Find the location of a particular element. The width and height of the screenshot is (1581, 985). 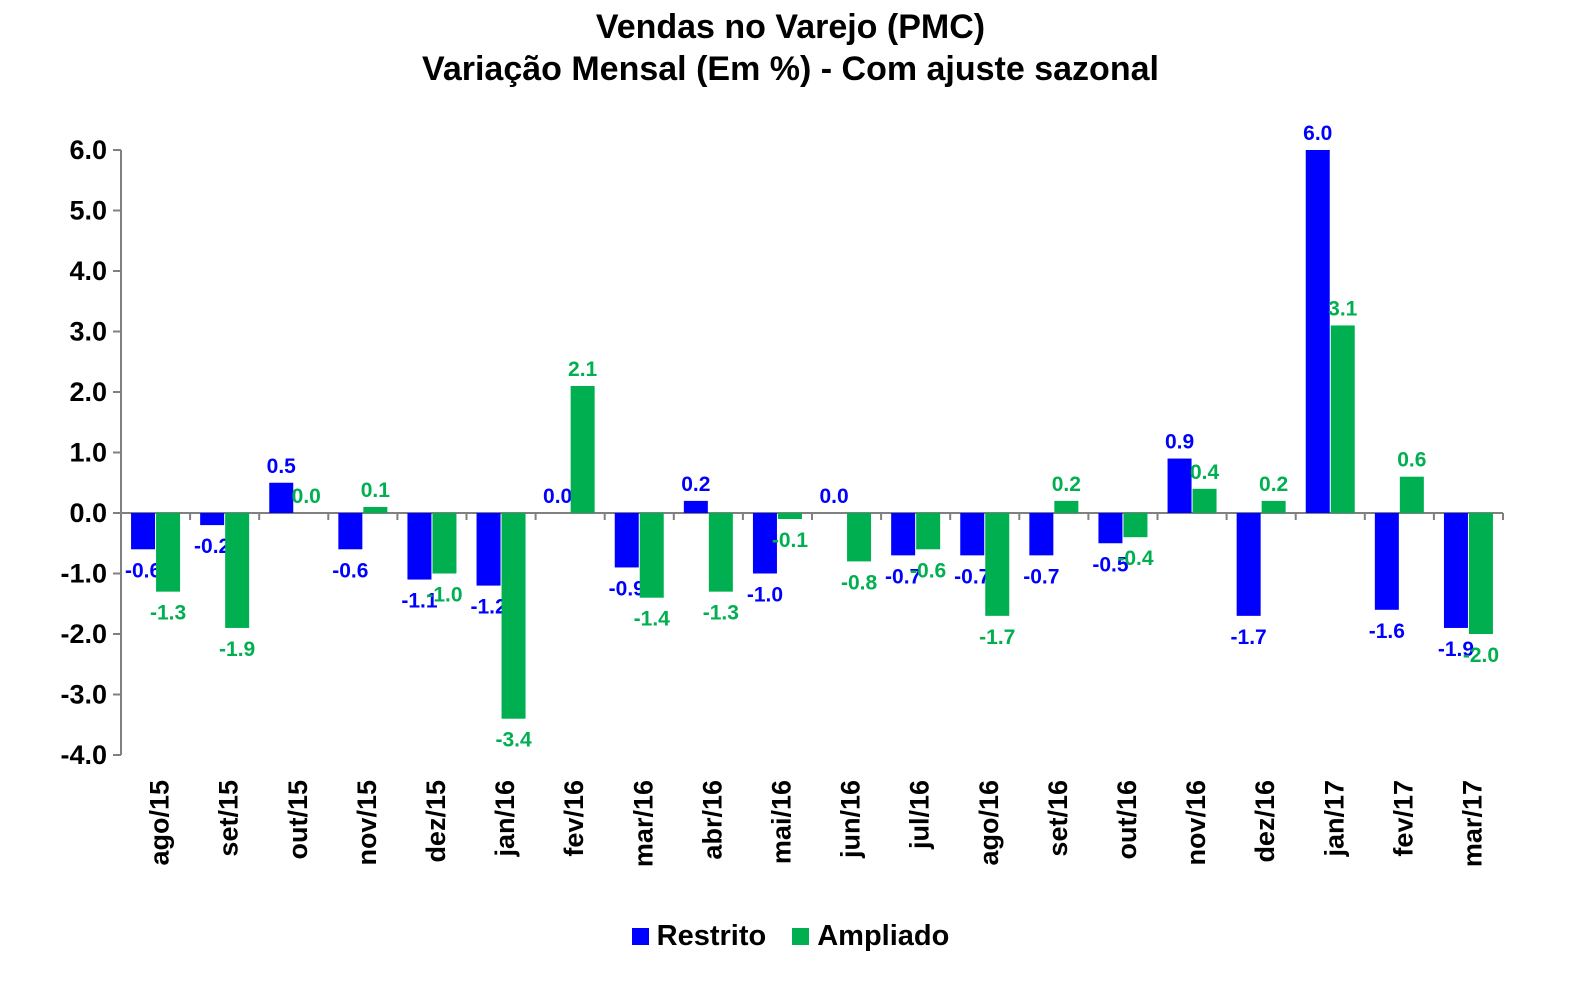

data-label-ampliado: -2.0 is located at coordinates (1481, 655).